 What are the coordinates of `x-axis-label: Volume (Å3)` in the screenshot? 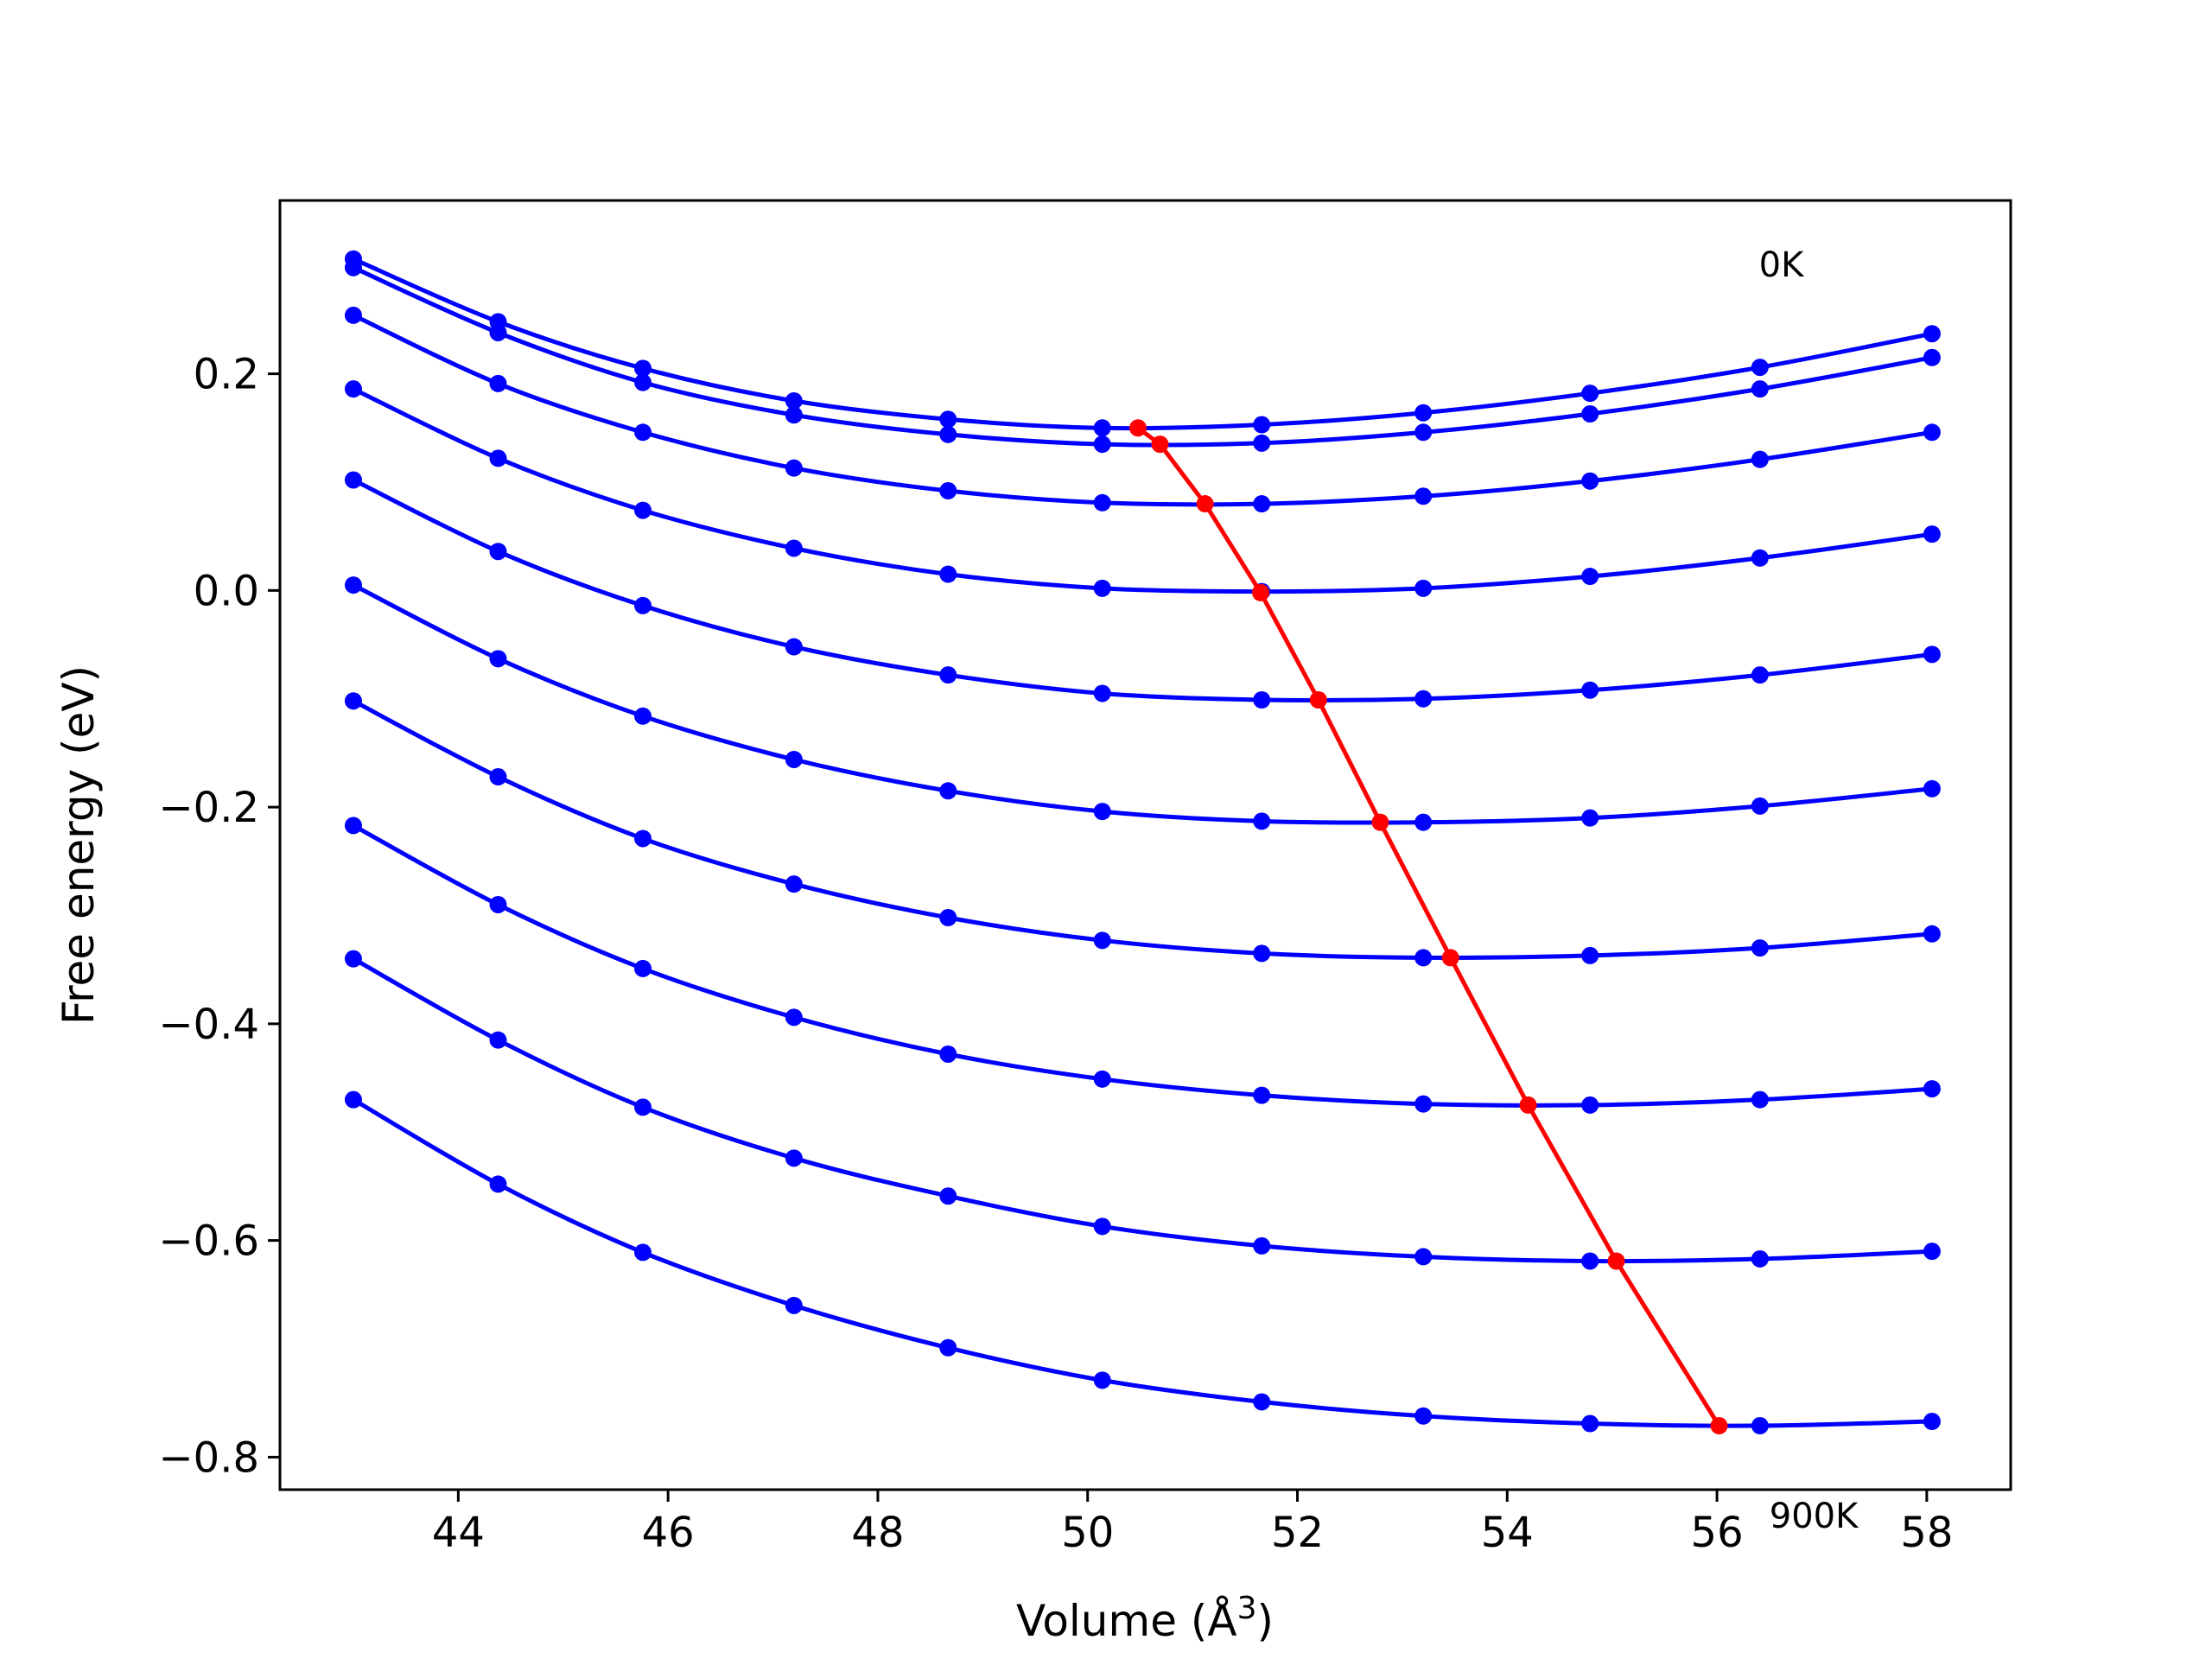 It's located at (1145, 1618).